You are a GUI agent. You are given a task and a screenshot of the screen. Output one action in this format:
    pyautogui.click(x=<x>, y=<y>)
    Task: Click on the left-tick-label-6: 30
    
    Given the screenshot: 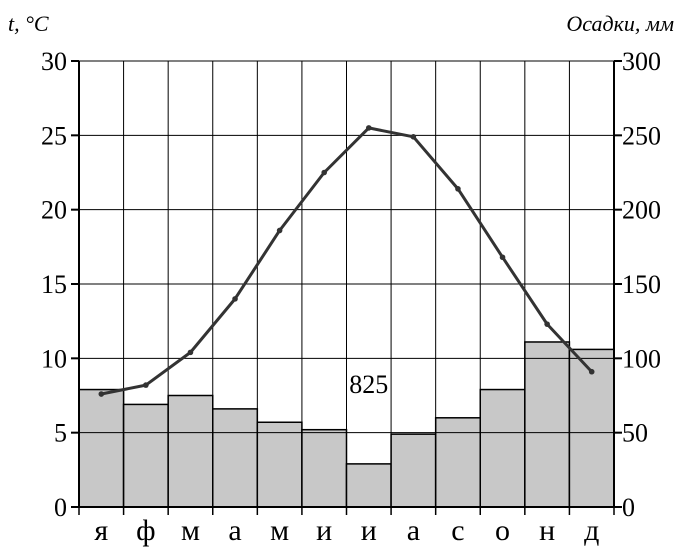 What is the action you would take?
    pyautogui.click(x=54, y=61)
    